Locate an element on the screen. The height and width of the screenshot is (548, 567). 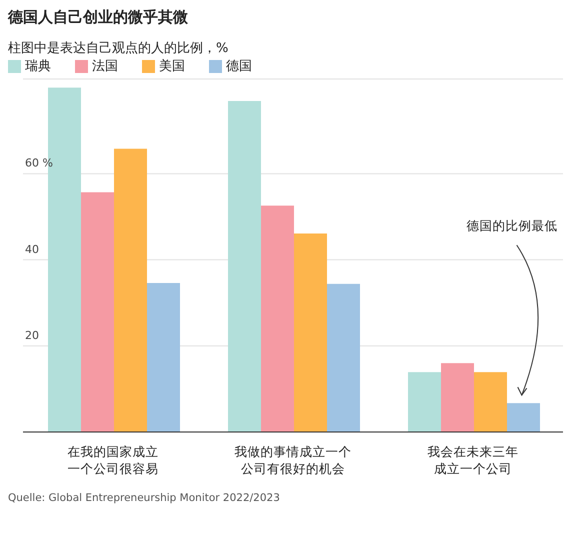
x-tick-label: 我做的事情成立一个公司有很好的机会 is located at coordinates (293, 460).